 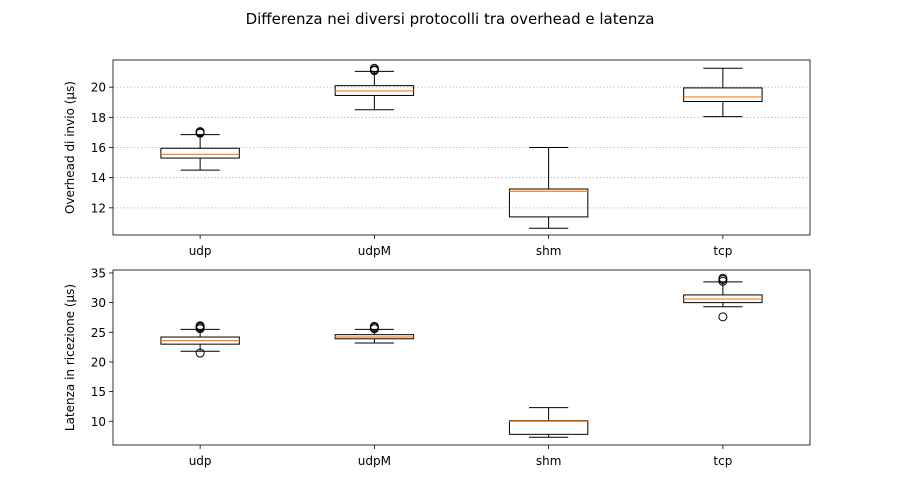 What do you see at coordinates (98, 333) in the screenshot?
I see `y-tick-label: 25` at bounding box center [98, 333].